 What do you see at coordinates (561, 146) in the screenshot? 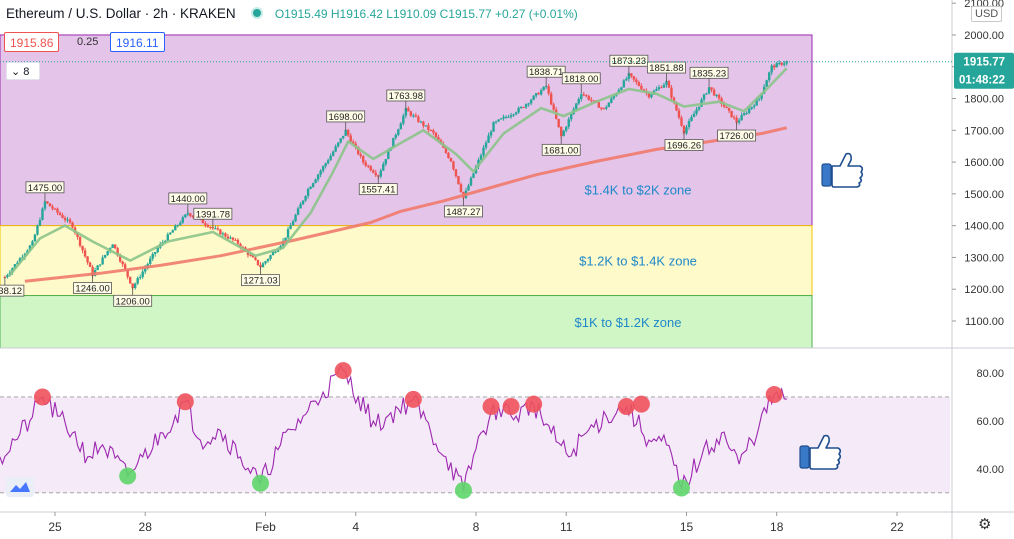
I see `price-label: 1681.00` at bounding box center [561, 146].